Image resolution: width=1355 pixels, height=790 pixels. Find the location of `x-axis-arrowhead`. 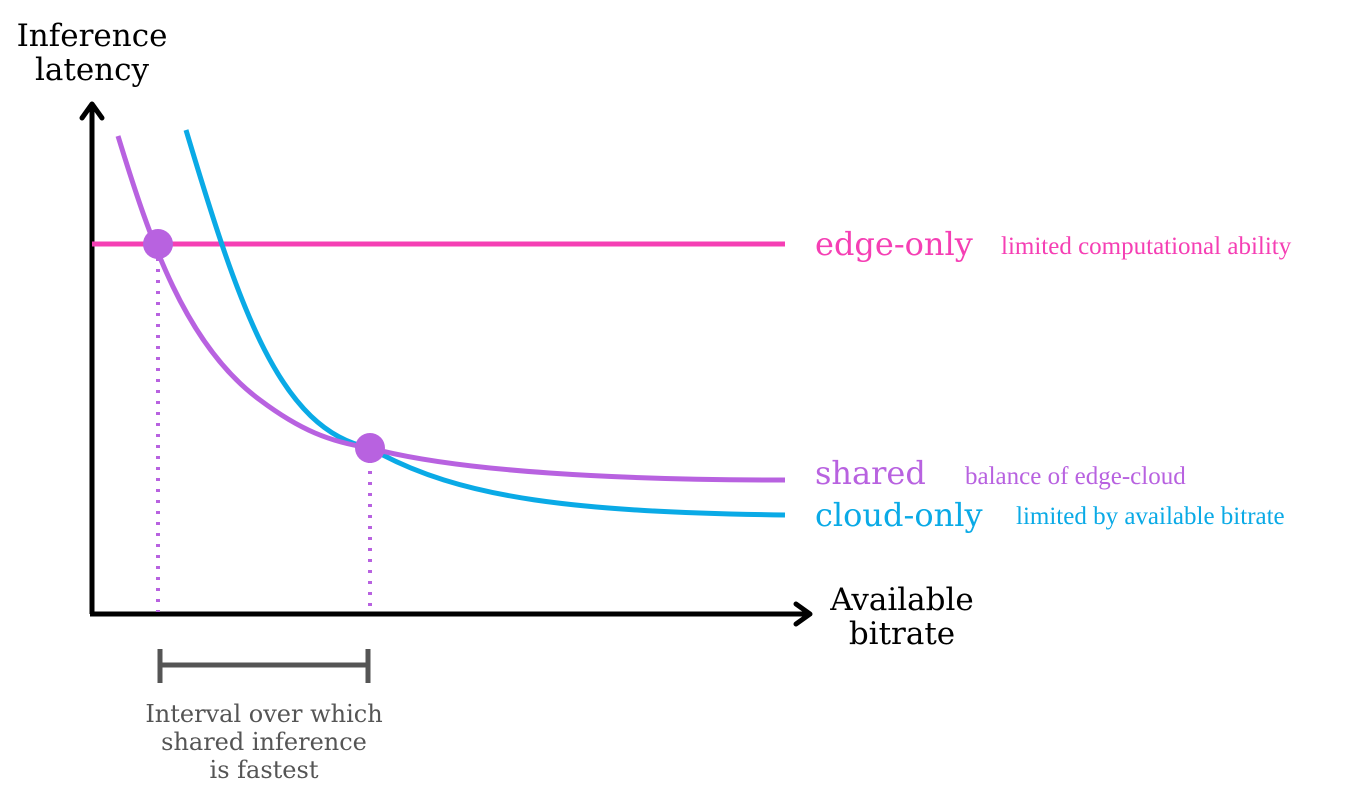

x-axis-arrowhead is located at coordinates (803, 614).